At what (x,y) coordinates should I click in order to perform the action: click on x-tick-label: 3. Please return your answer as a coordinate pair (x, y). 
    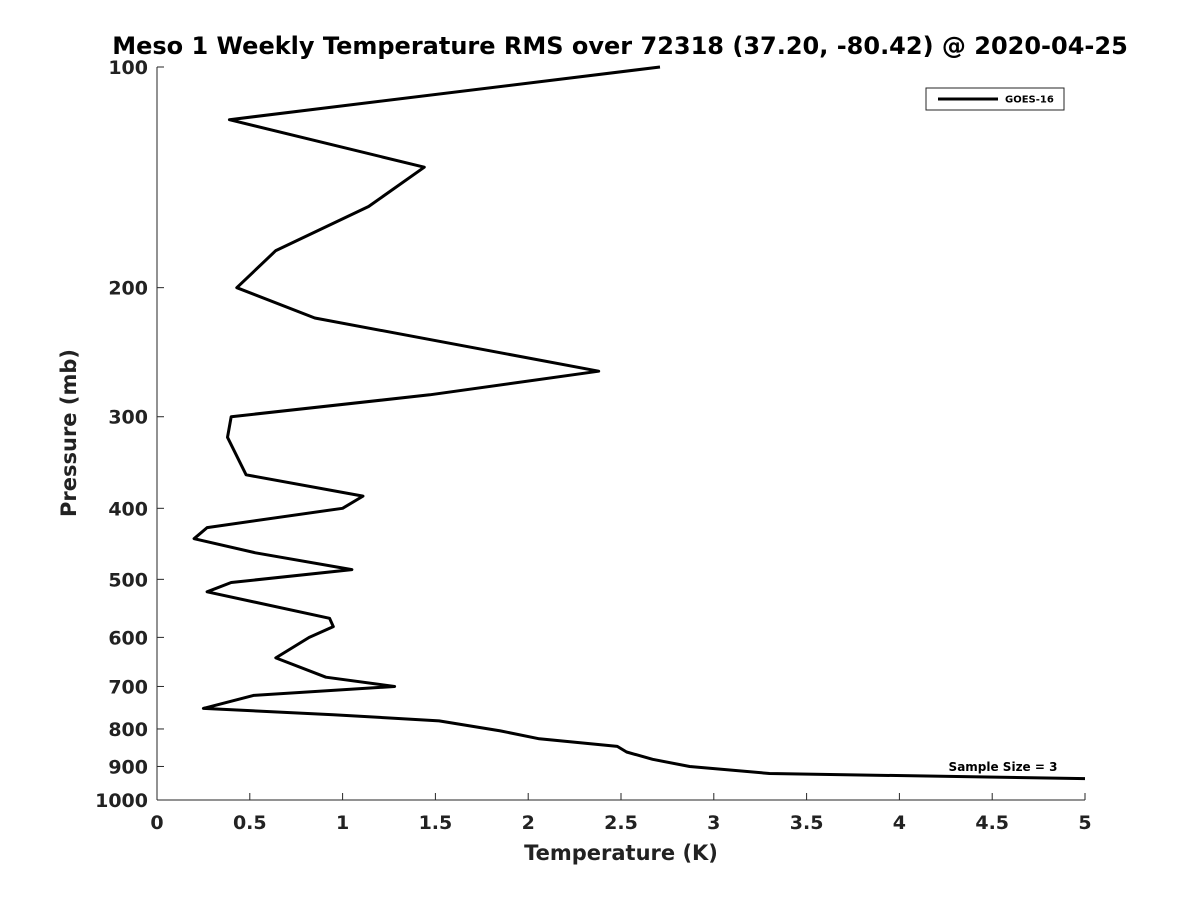
    Looking at the image, I should click on (713, 823).